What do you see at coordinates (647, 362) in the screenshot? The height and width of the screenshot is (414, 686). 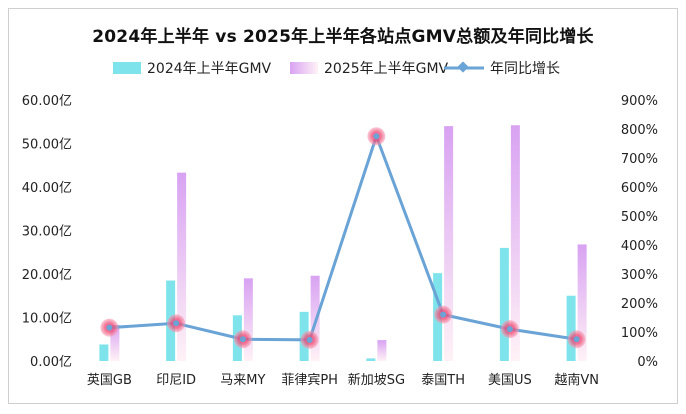 I see `y-right-tick-label: 0%` at bounding box center [647, 362].